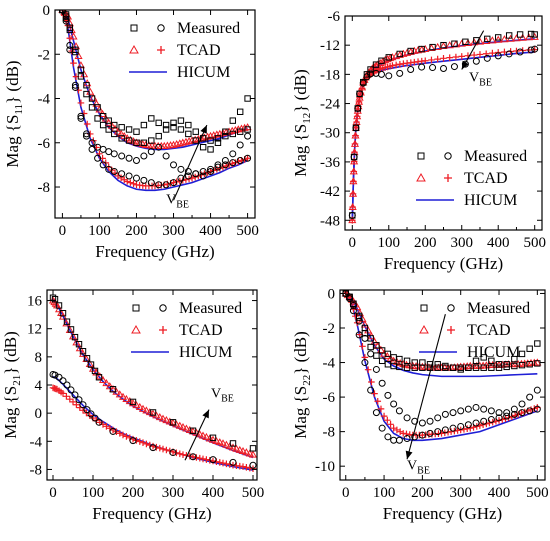 This screenshot has height=541, width=550. Describe the element at coordinates (93, 493) in the screenshot. I see `x-tick-label: 100` at that location.